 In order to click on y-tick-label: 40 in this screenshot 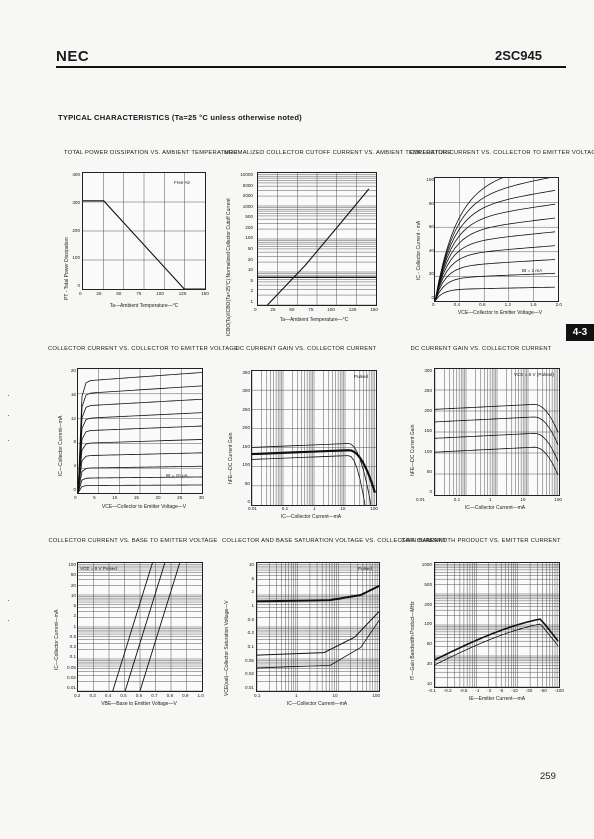, I will do `click(431, 250)`.